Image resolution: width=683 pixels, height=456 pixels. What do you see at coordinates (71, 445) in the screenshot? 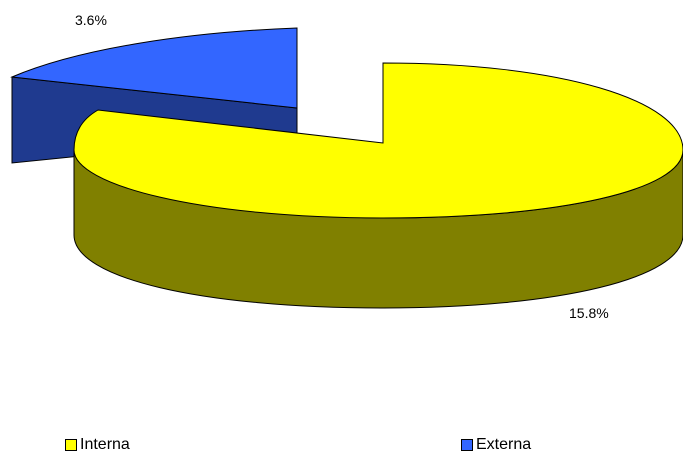
I see `legend-swatch-interna` at bounding box center [71, 445].